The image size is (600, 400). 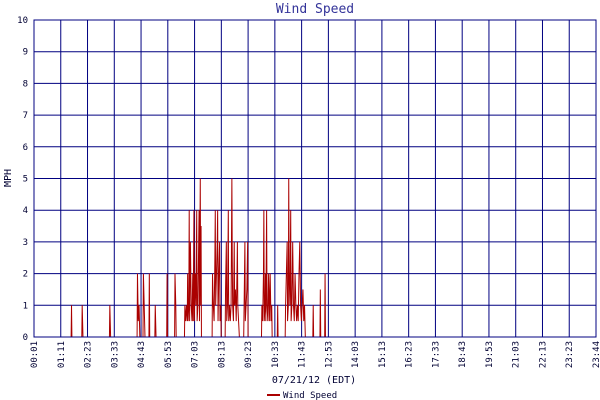 What do you see at coordinates (596, 354) in the screenshot?
I see `x-tick-label: 23:44` at bounding box center [596, 354].